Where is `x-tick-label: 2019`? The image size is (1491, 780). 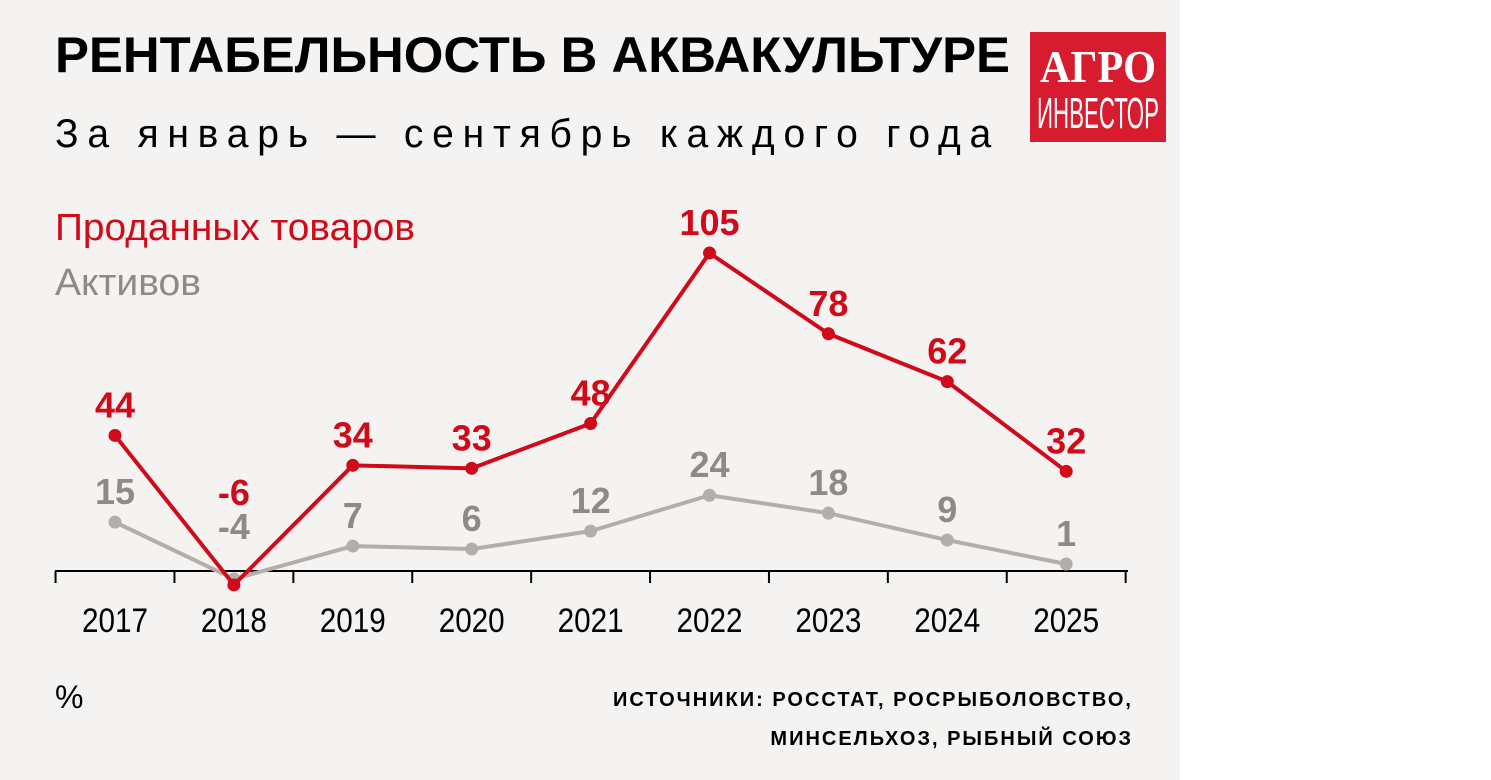
x-tick-label: 2019 is located at coordinates (353, 621).